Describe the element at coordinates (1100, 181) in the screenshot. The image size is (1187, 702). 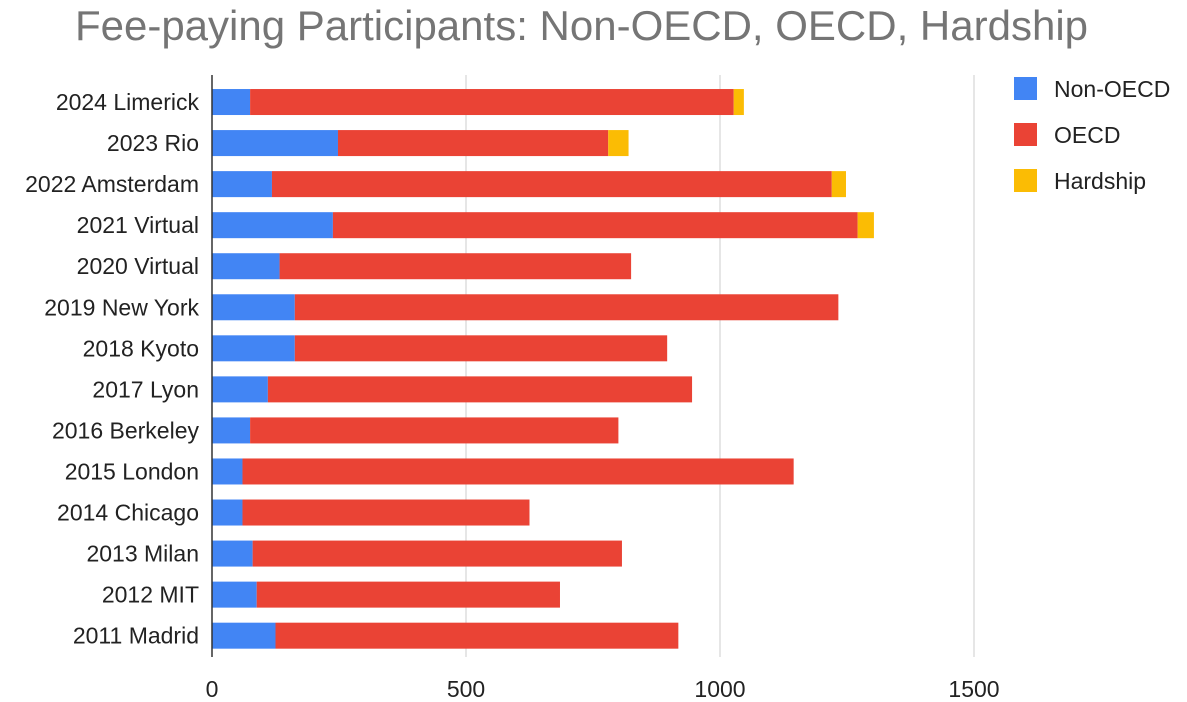
I see `legend-label: Hardship` at that location.